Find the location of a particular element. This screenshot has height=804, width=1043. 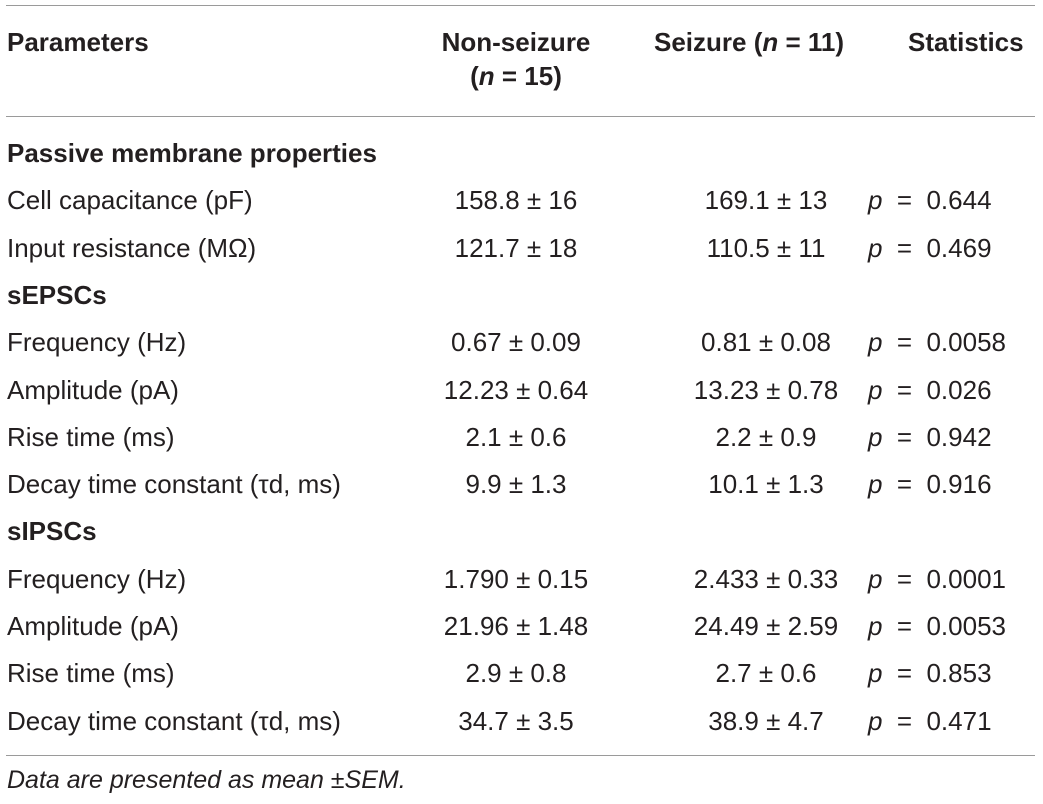

section-header-row: sEPSCs is located at coordinates (521, 295).